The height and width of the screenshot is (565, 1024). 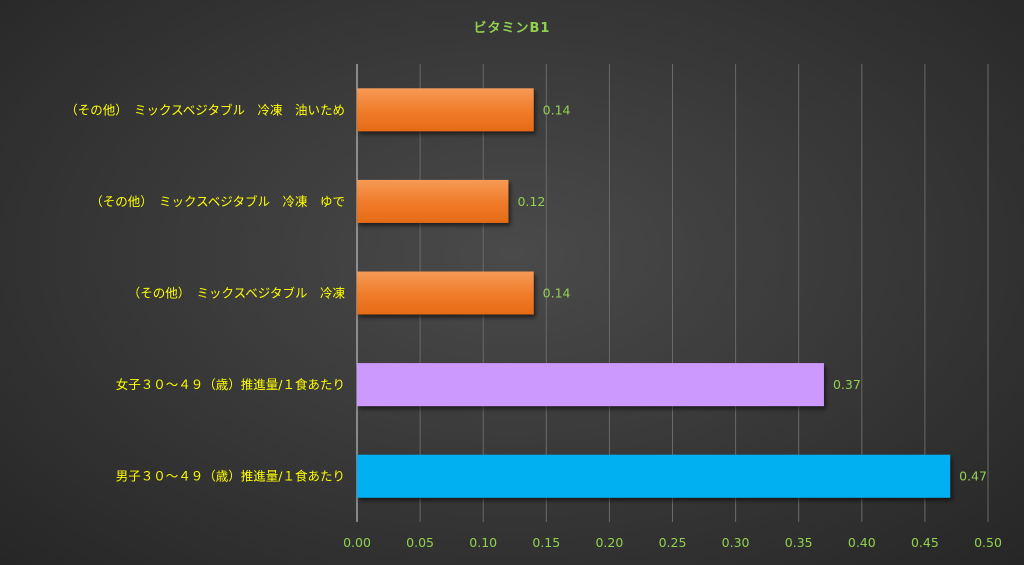 What do you see at coordinates (736, 542) in the screenshot?
I see `x-tick-label: 0.30` at bounding box center [736, 542].